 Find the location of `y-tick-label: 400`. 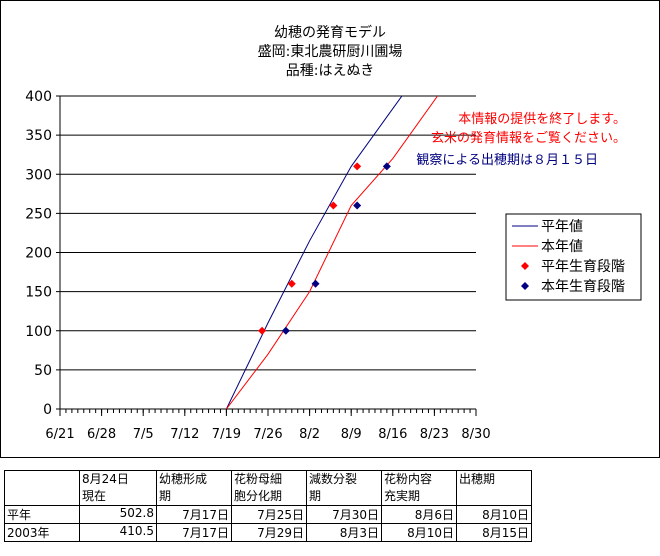

y-tick-label: 400 is located at coordinates (38, 97).